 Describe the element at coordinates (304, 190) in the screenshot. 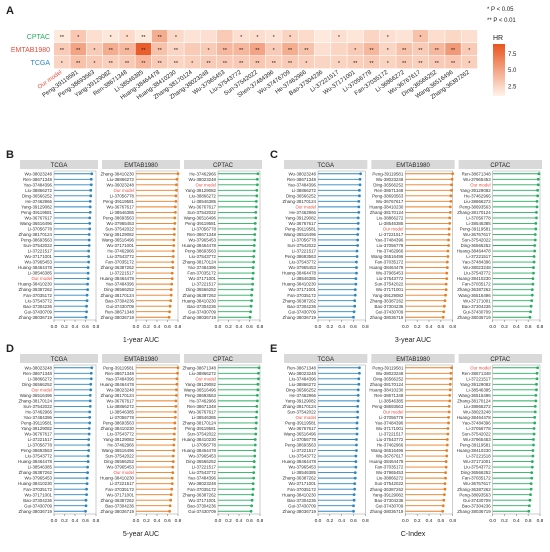

I see `lollipop-label: Li-38866272` at that location.